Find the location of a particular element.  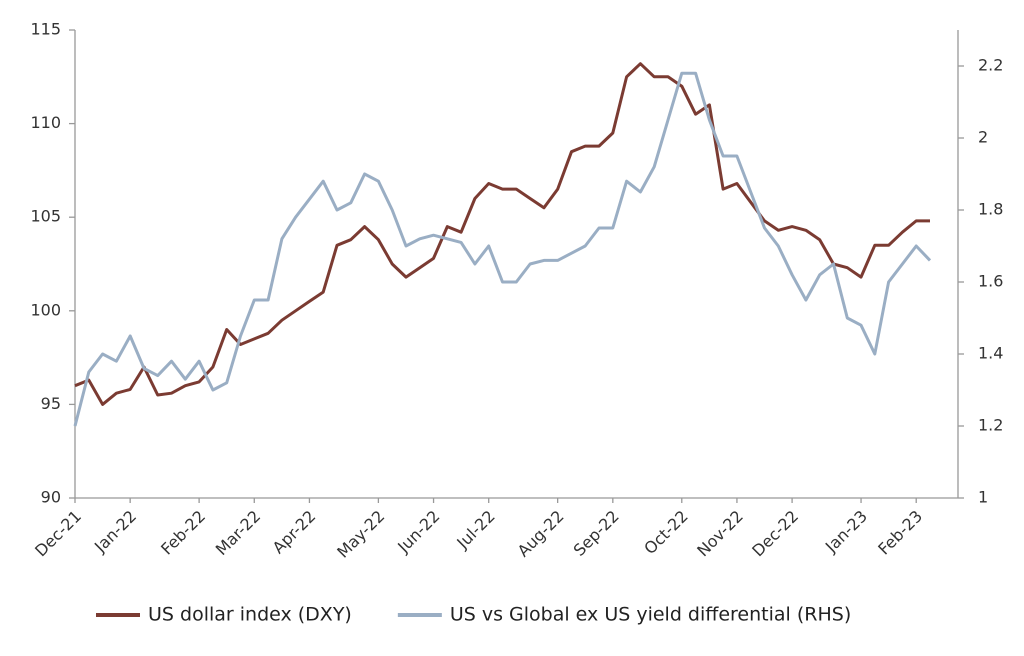

x-tick-label: May-22 is located at coordinates (360, 534).